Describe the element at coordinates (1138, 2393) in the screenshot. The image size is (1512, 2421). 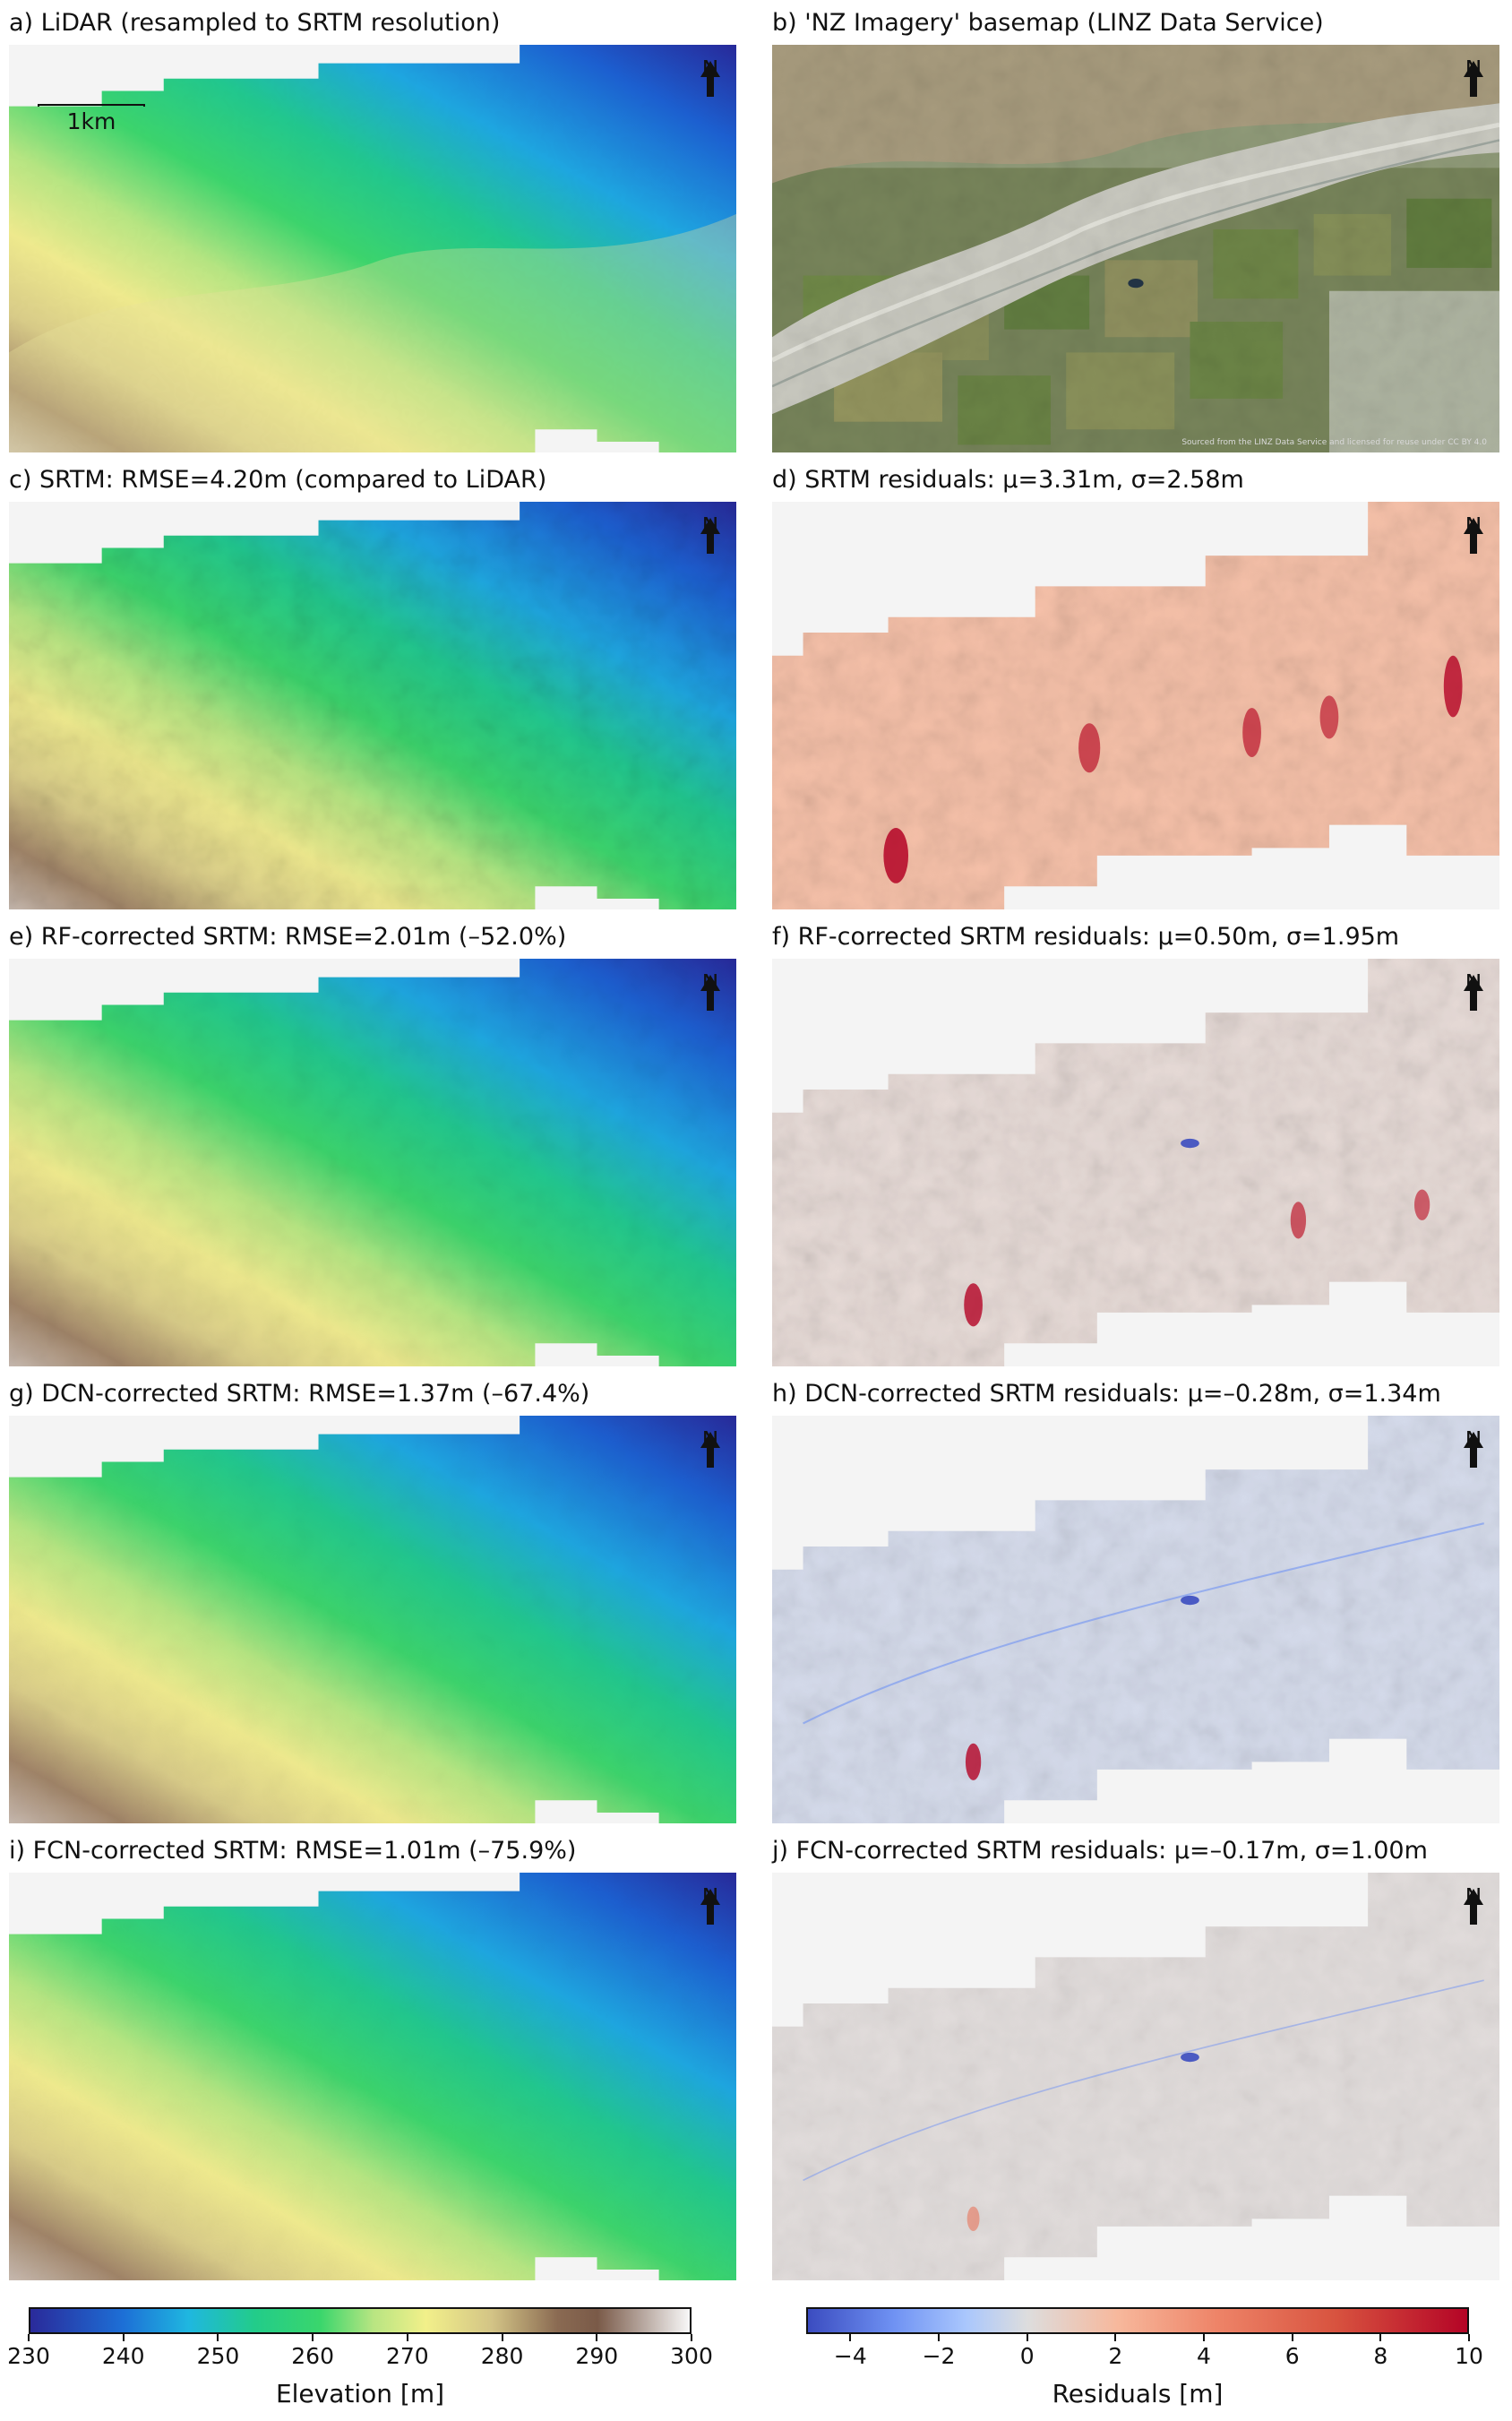
I see `residuals-colorbar-label: Residuals [m]` at that location.